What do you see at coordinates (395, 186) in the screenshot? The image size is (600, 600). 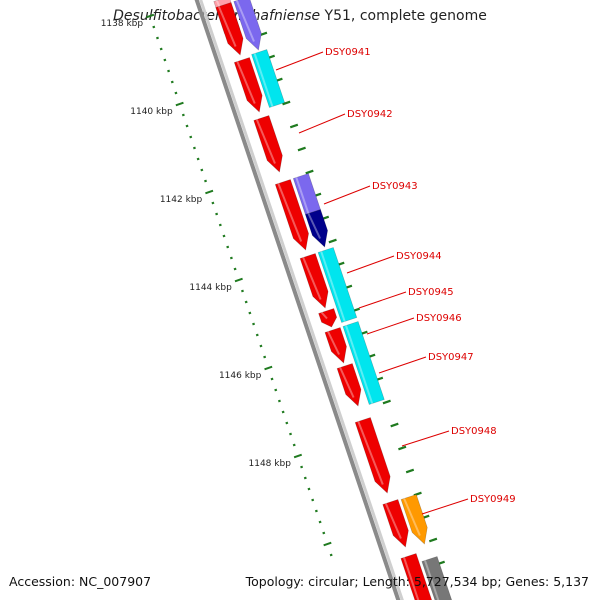 I see `gene-label: DSY0943` at bounding box center [395, 186].